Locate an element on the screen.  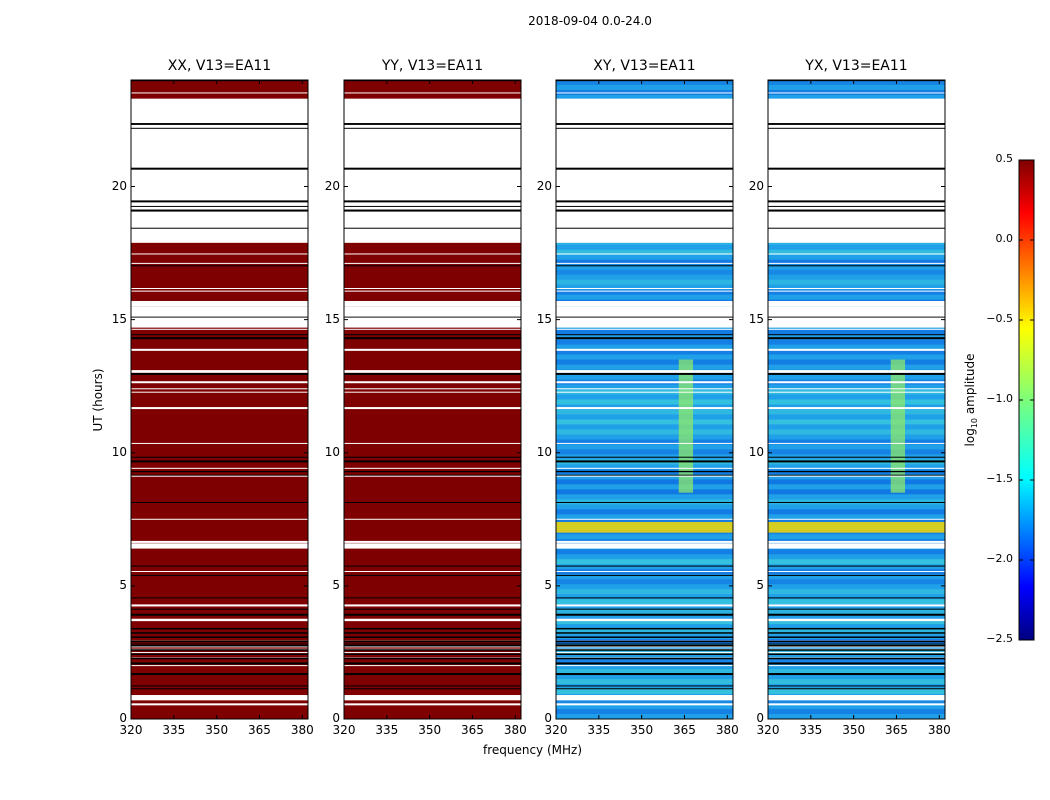
figure-suptitle: 2018-09-04 0.0-24.0 is located at coordinates (590, 21).